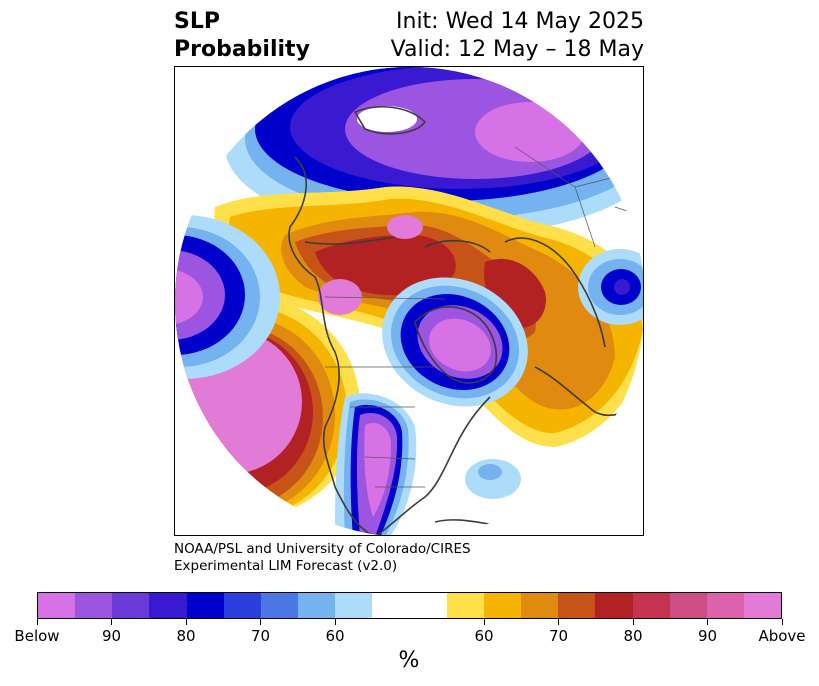 Image resolution: width=819 pixels, height=686 pixels. Describe the element at coordinates (493, 479) in the screenshot. I see `atlantic-low` at that location.